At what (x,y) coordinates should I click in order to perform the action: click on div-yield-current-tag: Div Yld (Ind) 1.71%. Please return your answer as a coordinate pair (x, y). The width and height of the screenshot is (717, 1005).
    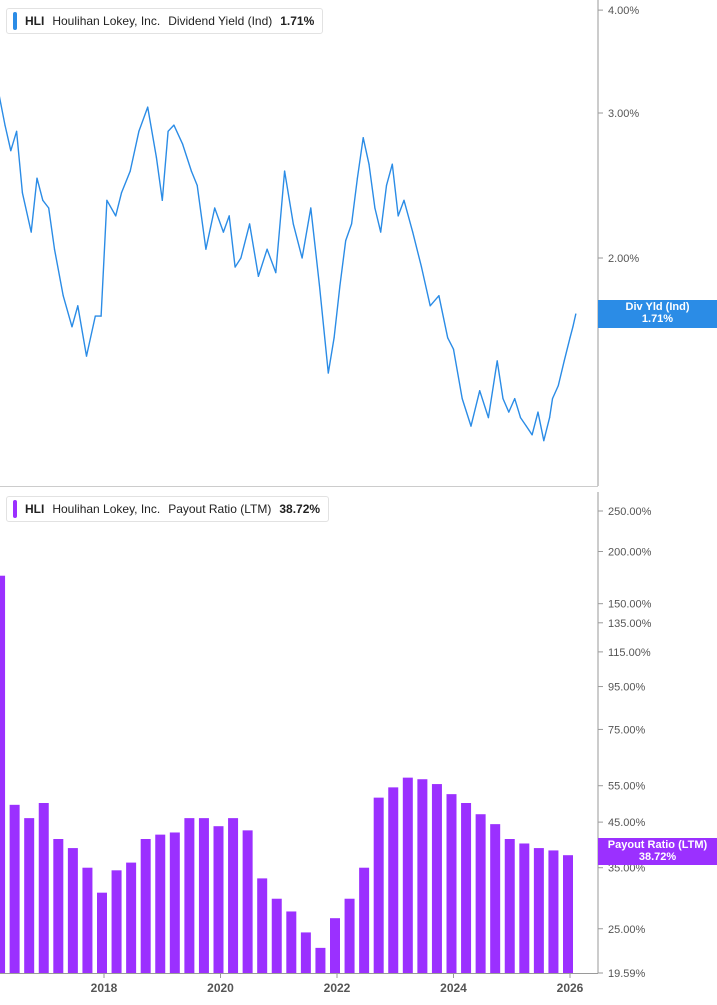
    Looking at the image, I should click on (657, 314).